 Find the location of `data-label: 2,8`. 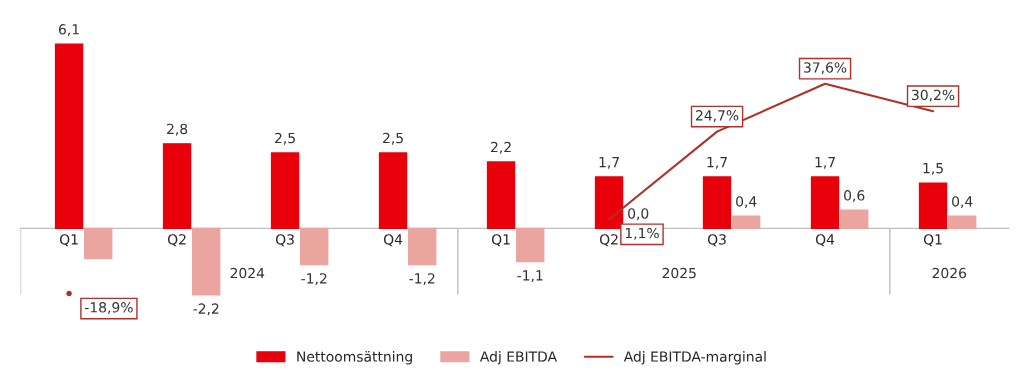

data-label: 2,8 is located at coordinates (177, 129).